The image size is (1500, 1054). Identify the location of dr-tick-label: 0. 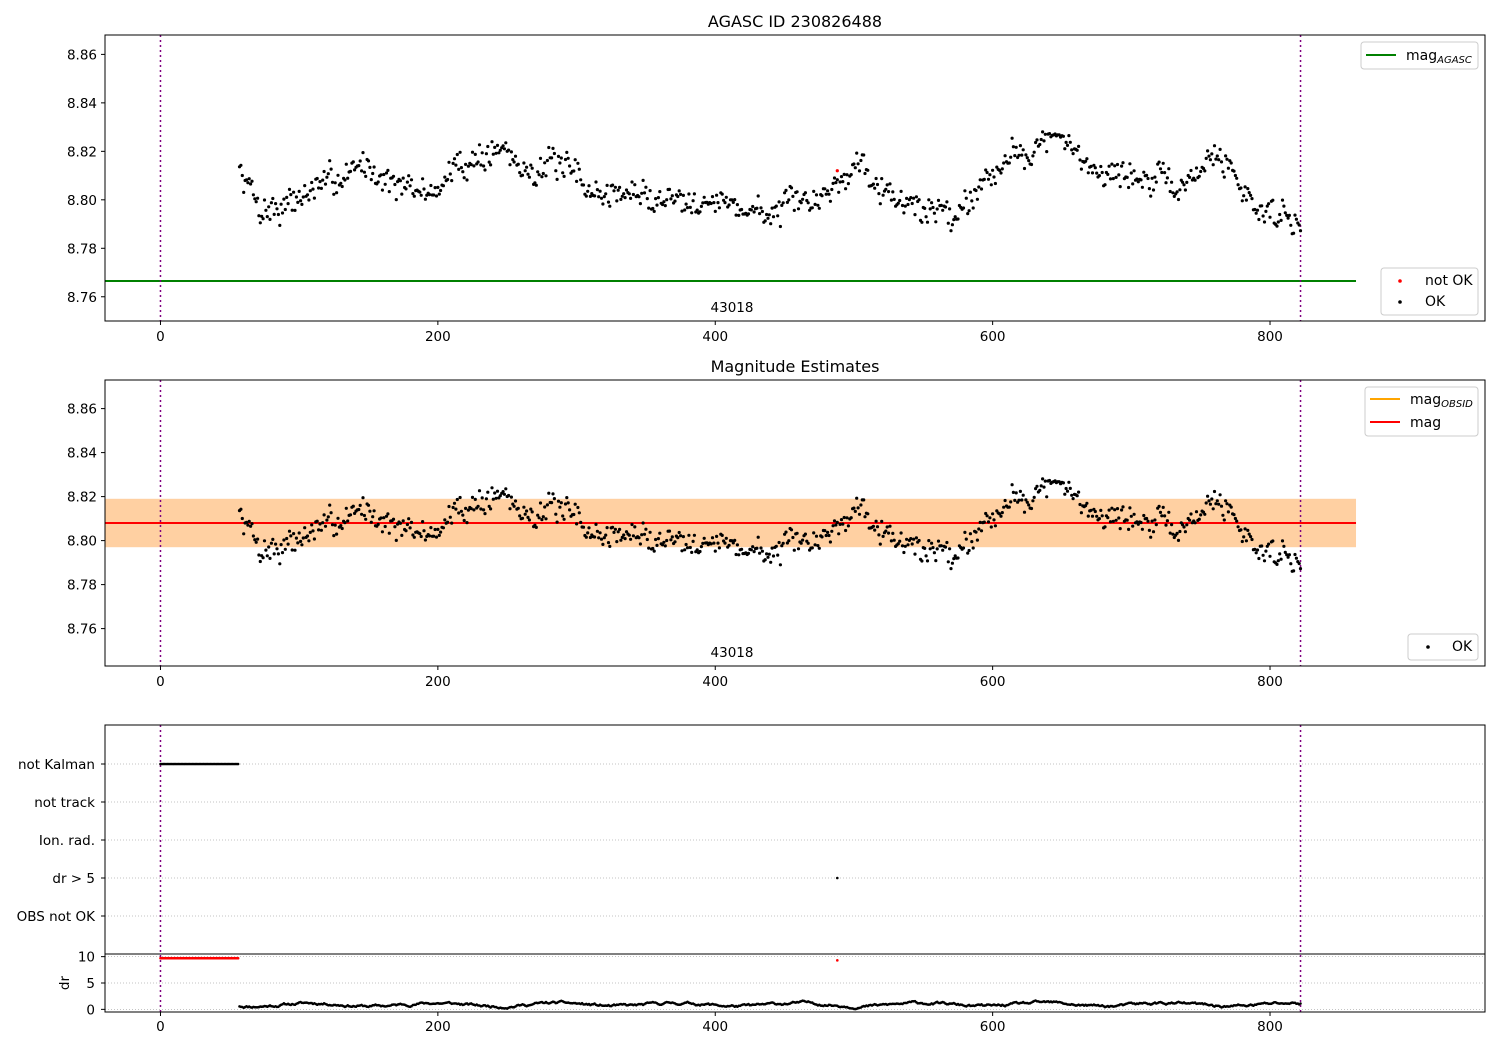
(90, 1010).